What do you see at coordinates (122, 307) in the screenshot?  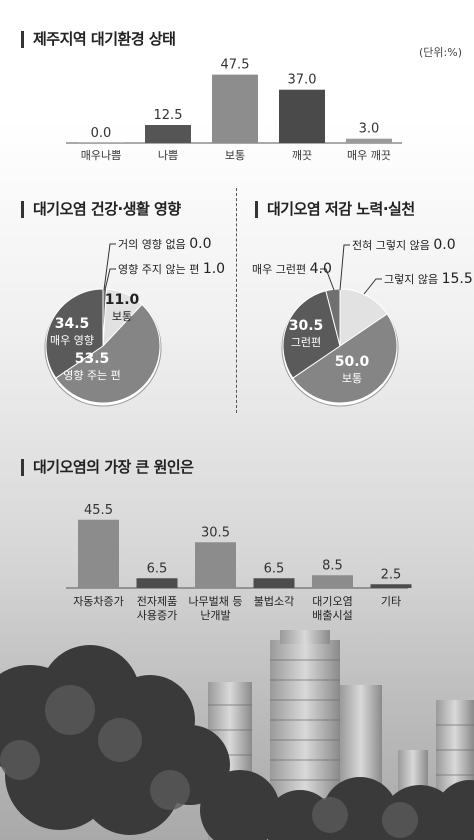 I see `pie-label-2: 11.0 보통` at bounding box center [122, 307].